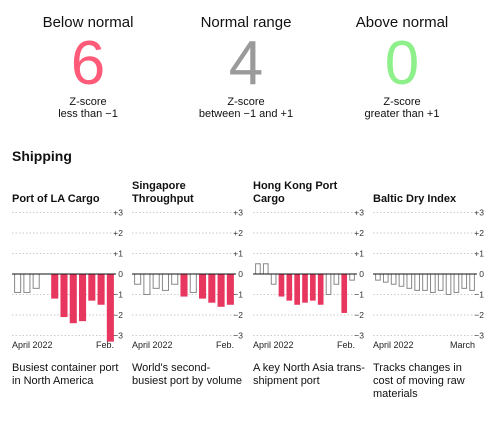  I want to click on above-normal-count: 0, so click(402, 63).